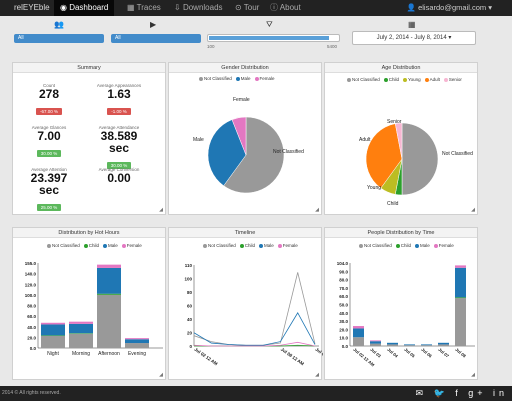  Describe the element at coordinates (432, 79) in the screenshot. I see `legend-item: Adult` at that location.